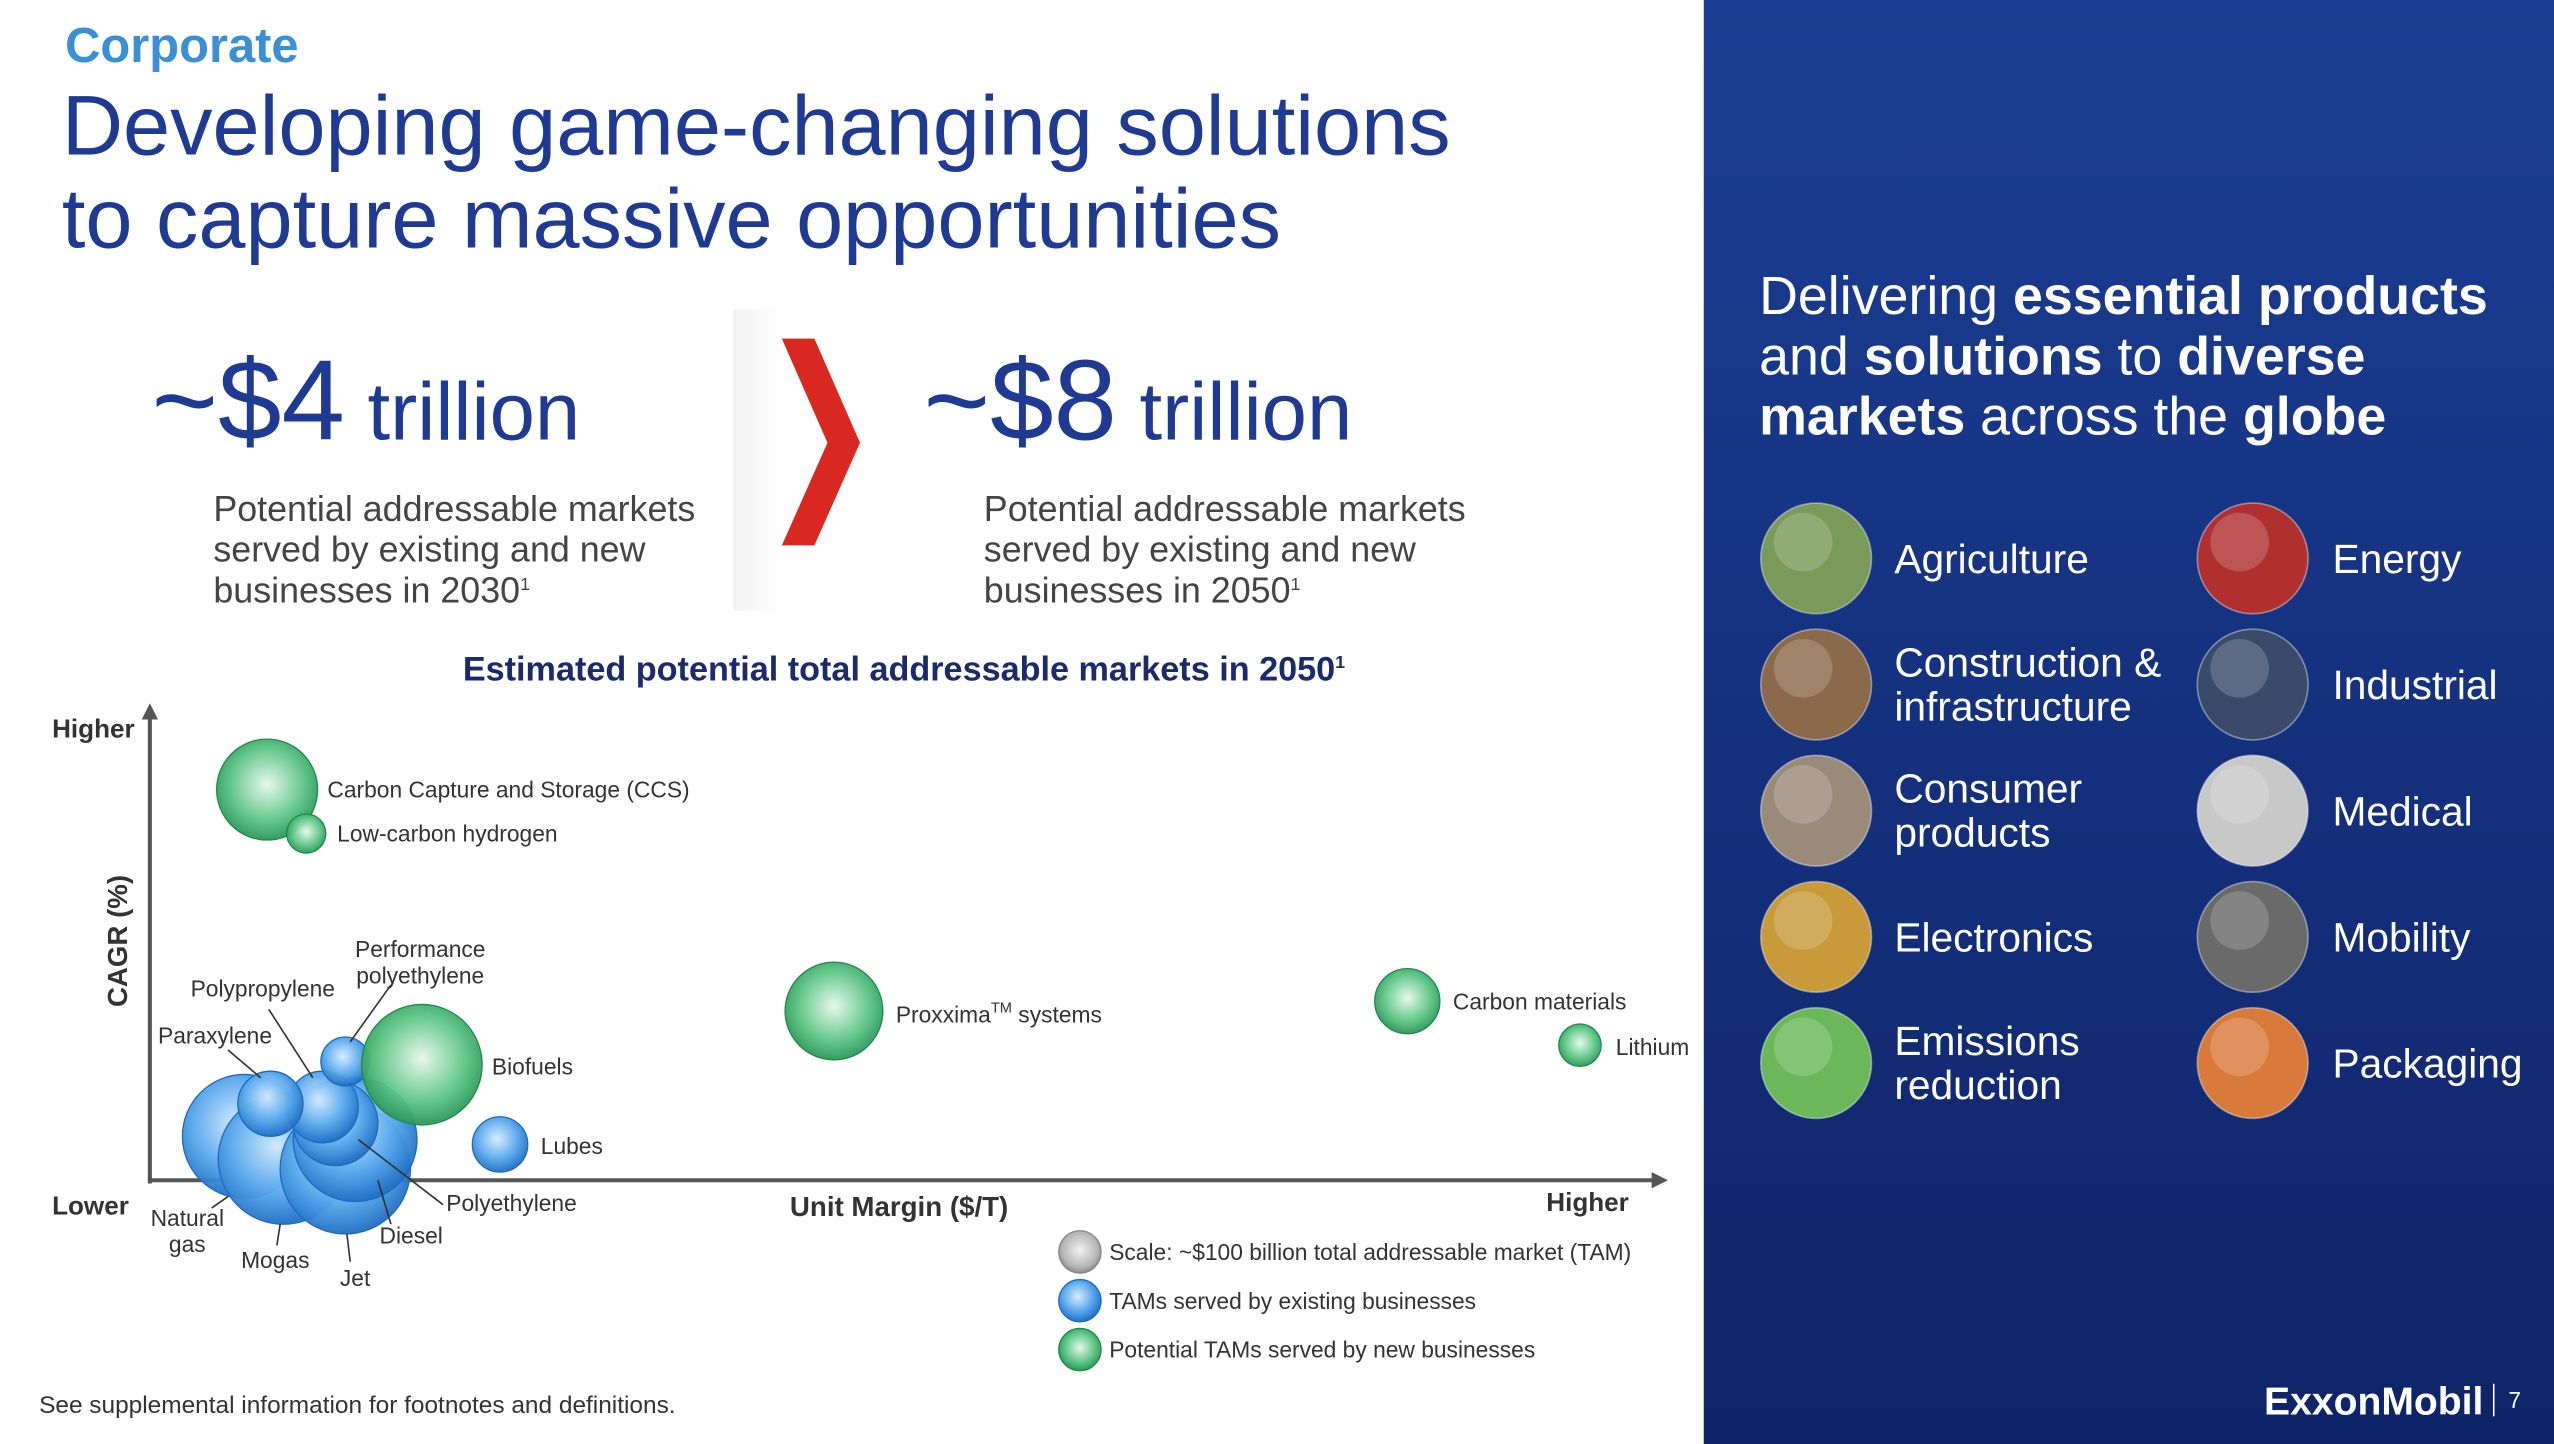 Image resolution: width=2554 pixels, height=1444 pixels. Describe the element at coordinates (1991, 559) in the screenshot. I see `market-label: Agriculture` at that location.